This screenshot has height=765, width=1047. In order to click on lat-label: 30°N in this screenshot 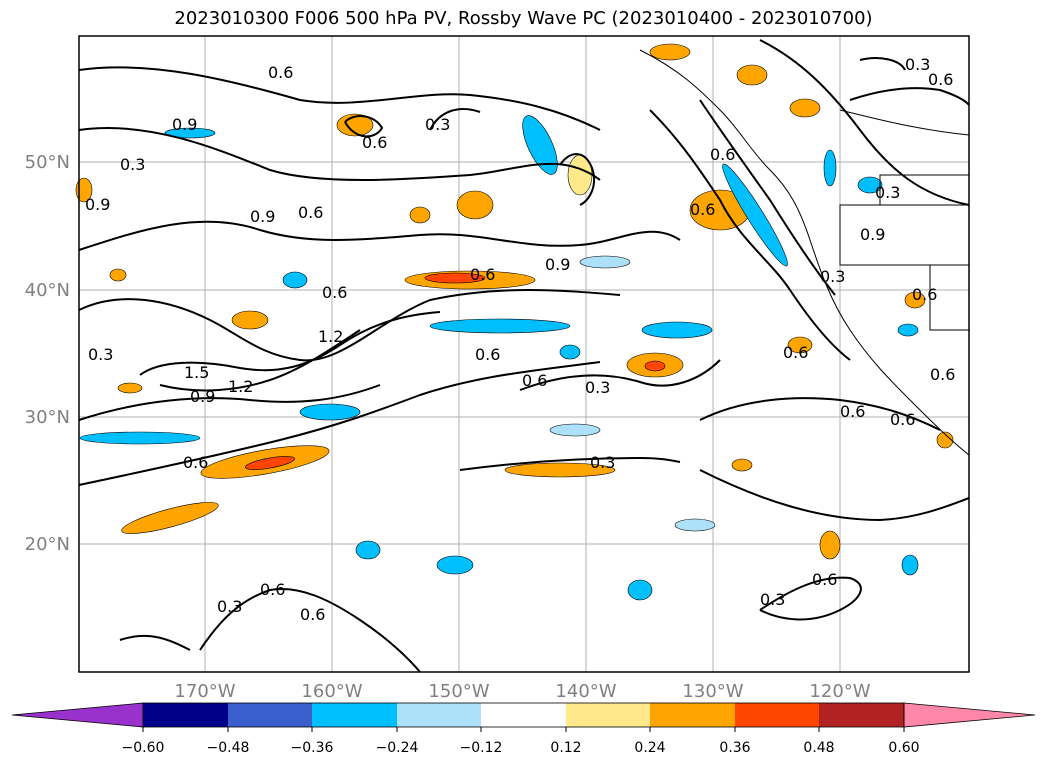, I will do `click(47, 417)`.